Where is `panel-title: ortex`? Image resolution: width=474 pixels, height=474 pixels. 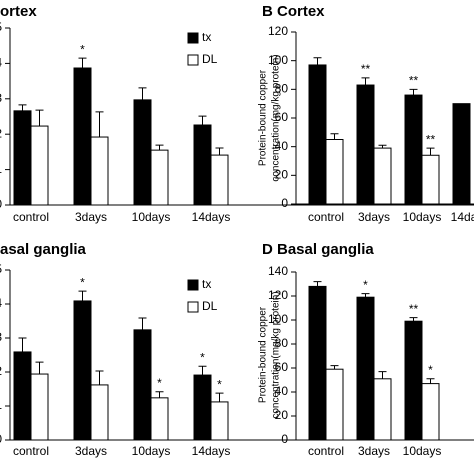
panel-title: ortex is located at coordinates (18, 11).